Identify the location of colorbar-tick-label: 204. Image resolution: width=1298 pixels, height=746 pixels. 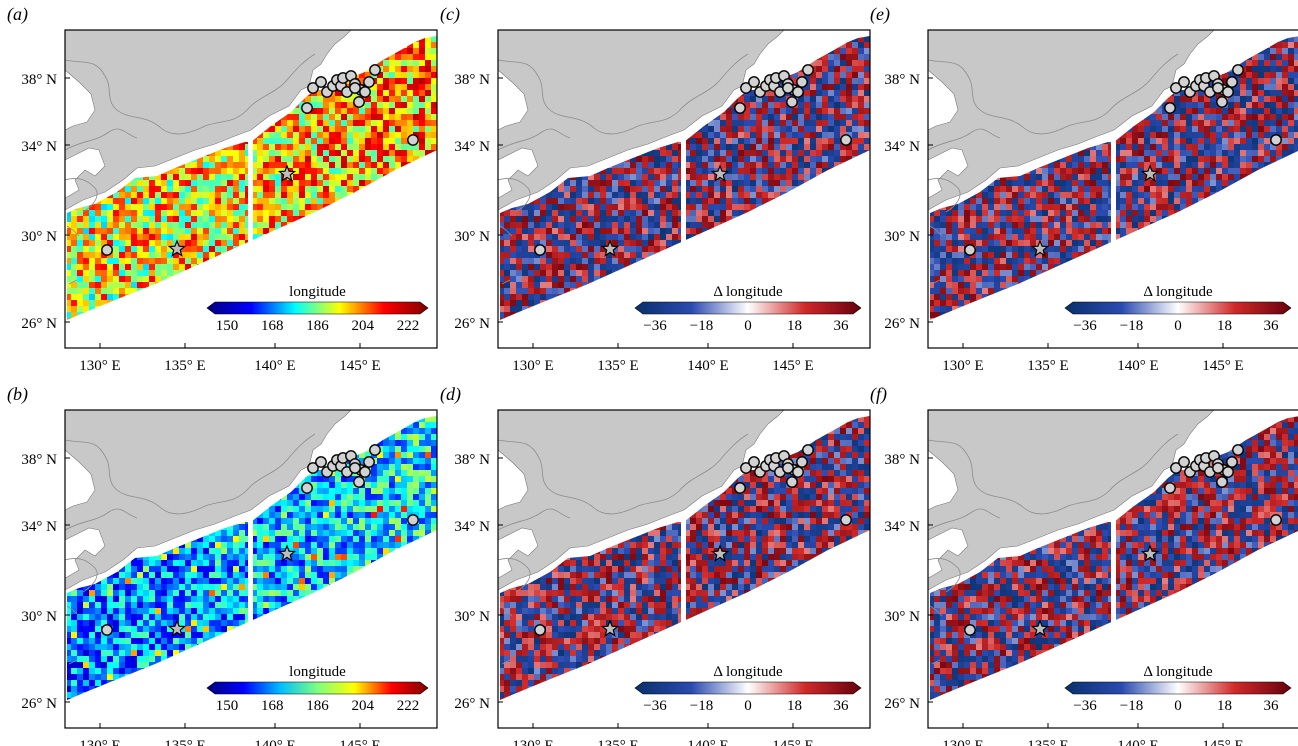
(363, 706).